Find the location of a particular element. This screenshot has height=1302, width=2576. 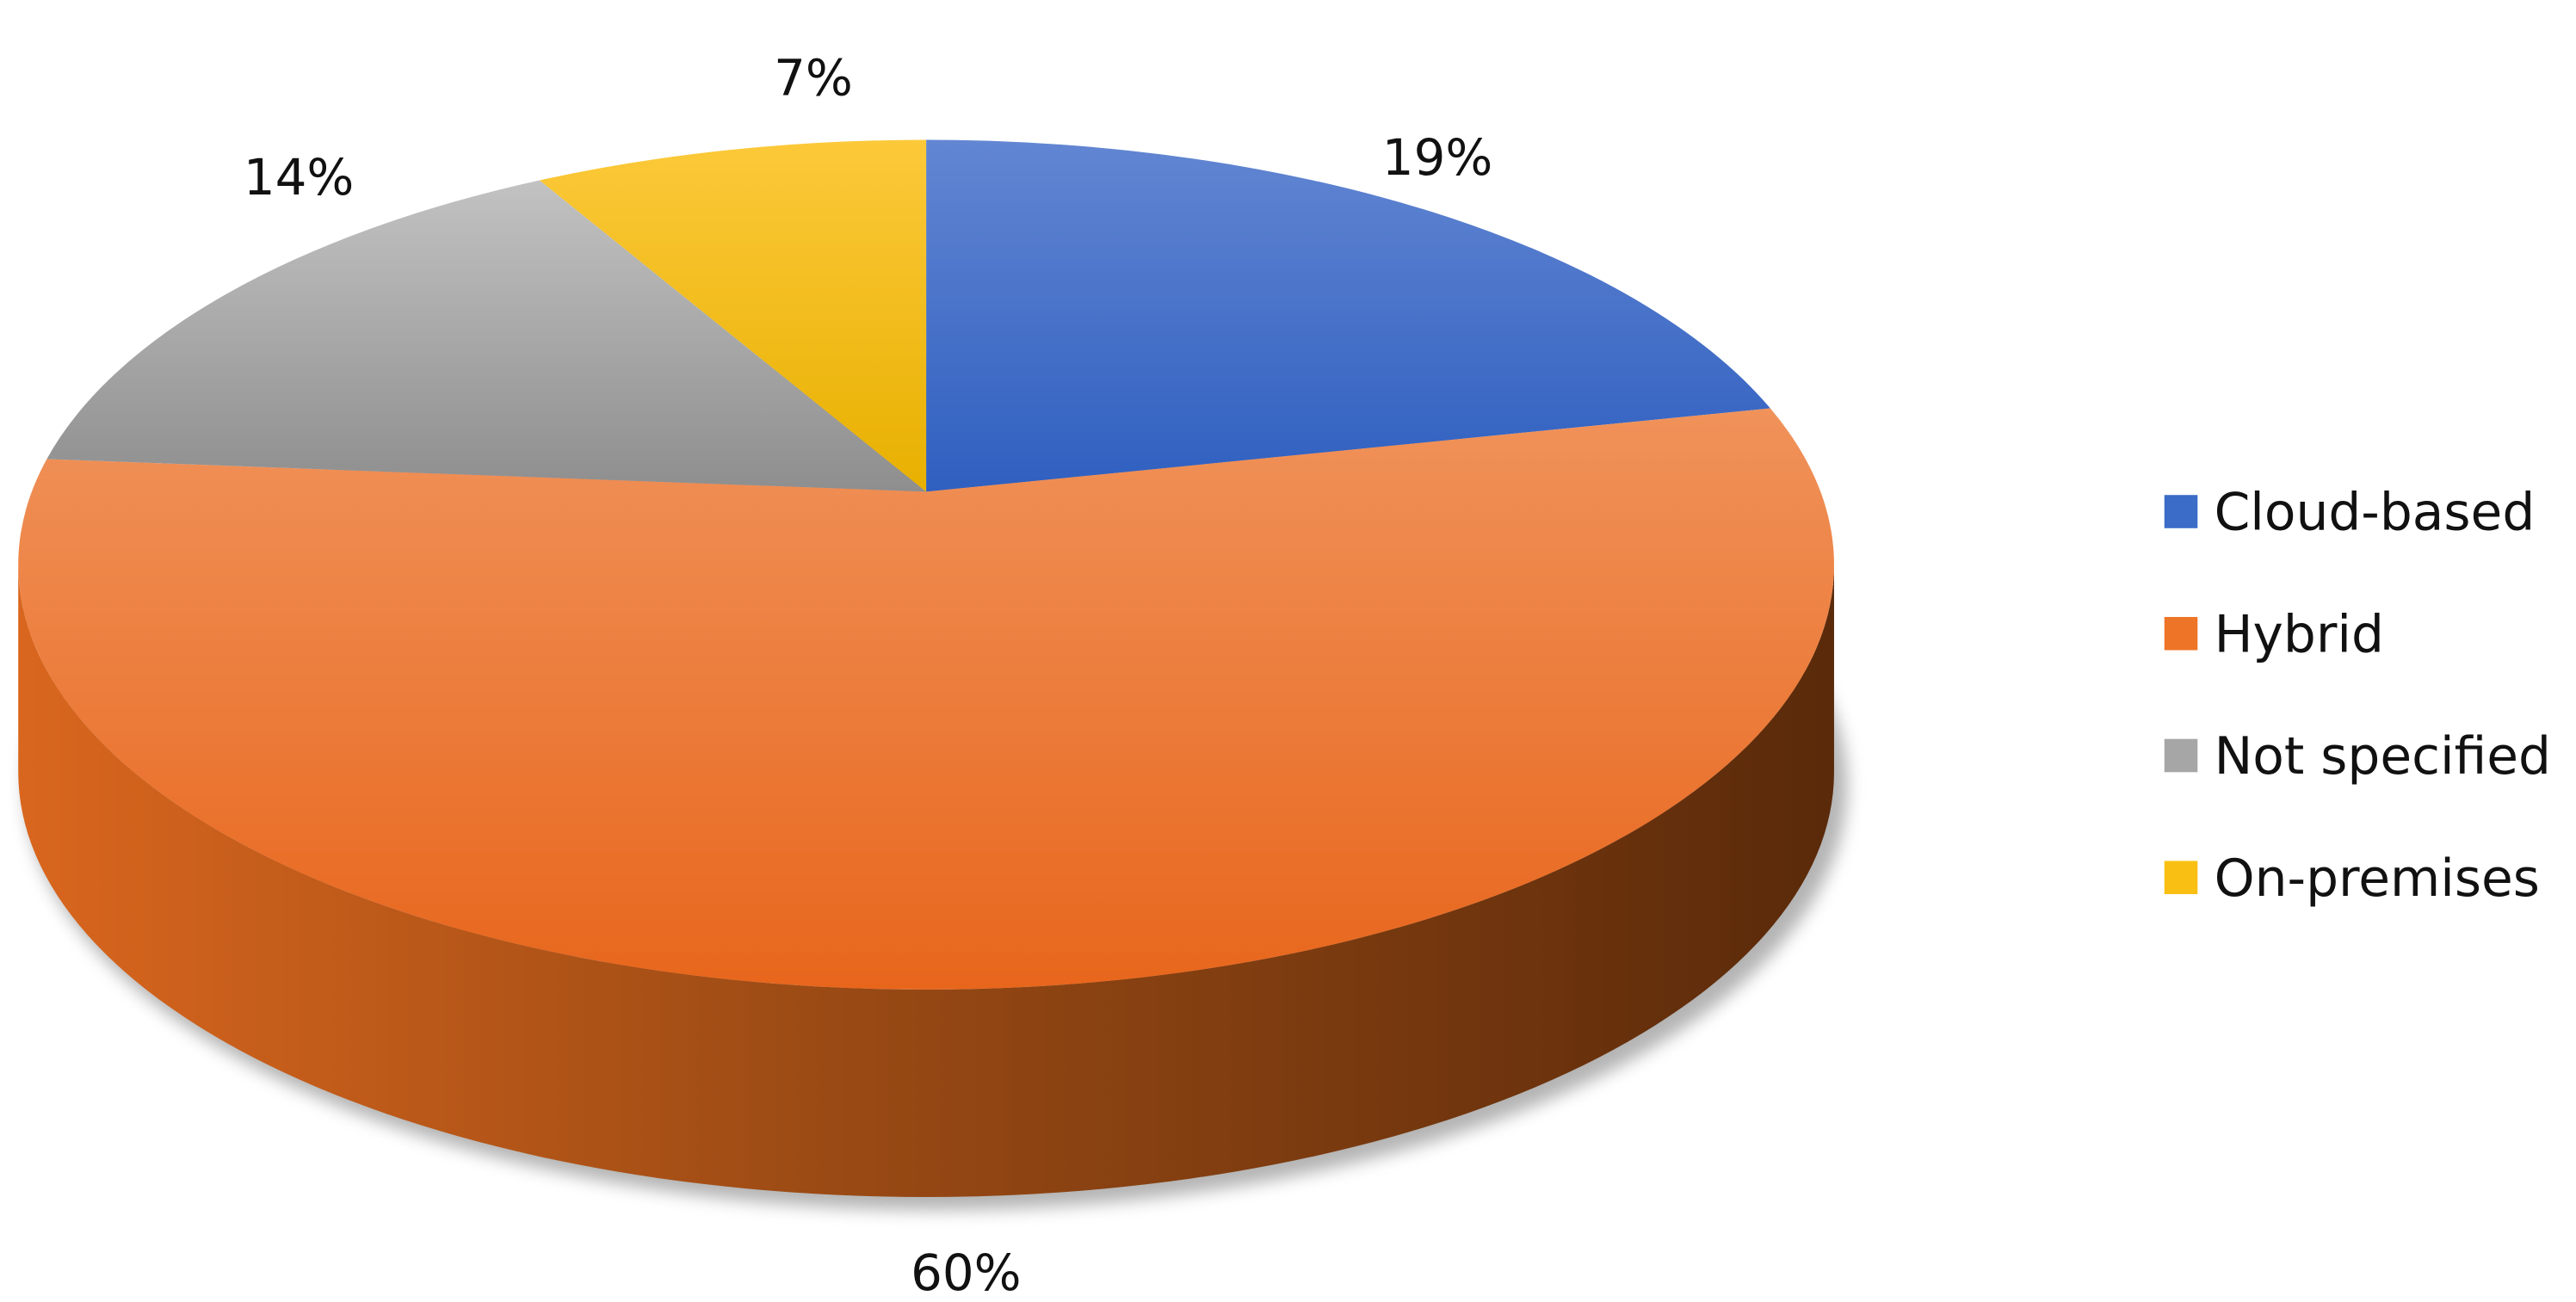

legend-item: Not specified is located at coordinates (2357, 757).